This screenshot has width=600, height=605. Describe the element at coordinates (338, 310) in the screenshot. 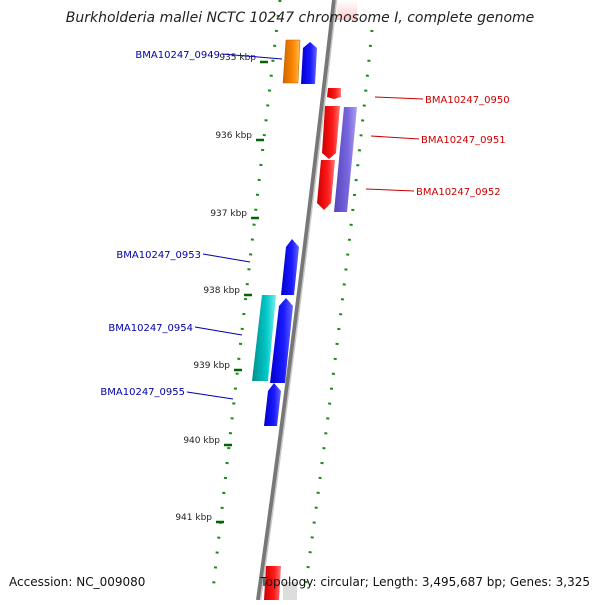

I see `outer-track-right` at that location.